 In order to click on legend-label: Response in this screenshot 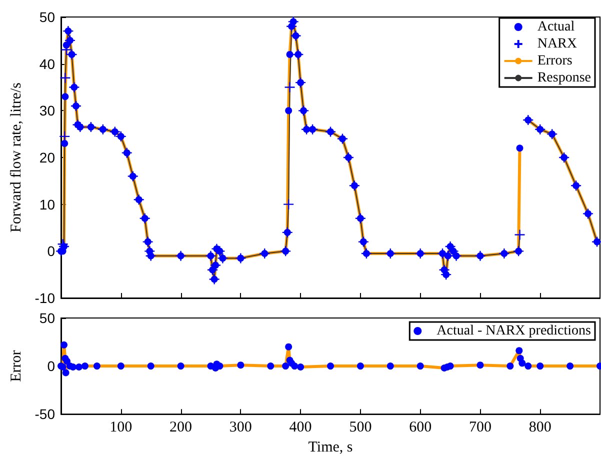, I will do `click(564, 78)`.